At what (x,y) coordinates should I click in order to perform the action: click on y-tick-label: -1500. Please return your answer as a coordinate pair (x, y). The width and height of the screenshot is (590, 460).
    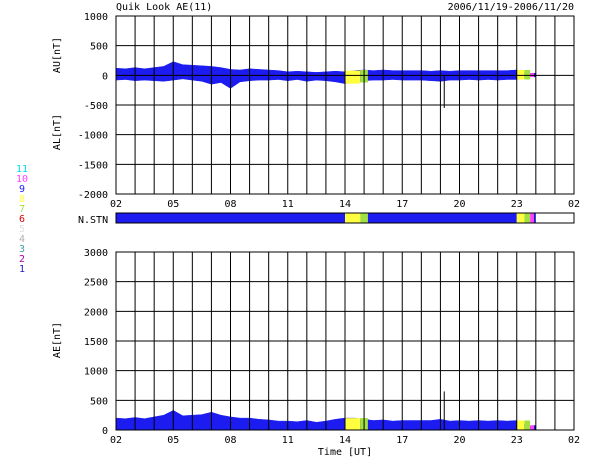
    Looking at the image, I should click on (93, 165).